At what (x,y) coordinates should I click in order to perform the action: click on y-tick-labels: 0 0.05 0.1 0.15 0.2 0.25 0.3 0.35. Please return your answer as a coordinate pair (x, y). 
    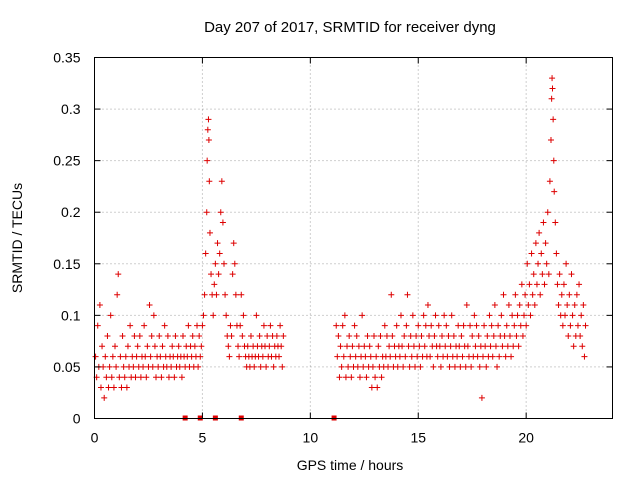
    Looking at the image, I should click on (66, 238).